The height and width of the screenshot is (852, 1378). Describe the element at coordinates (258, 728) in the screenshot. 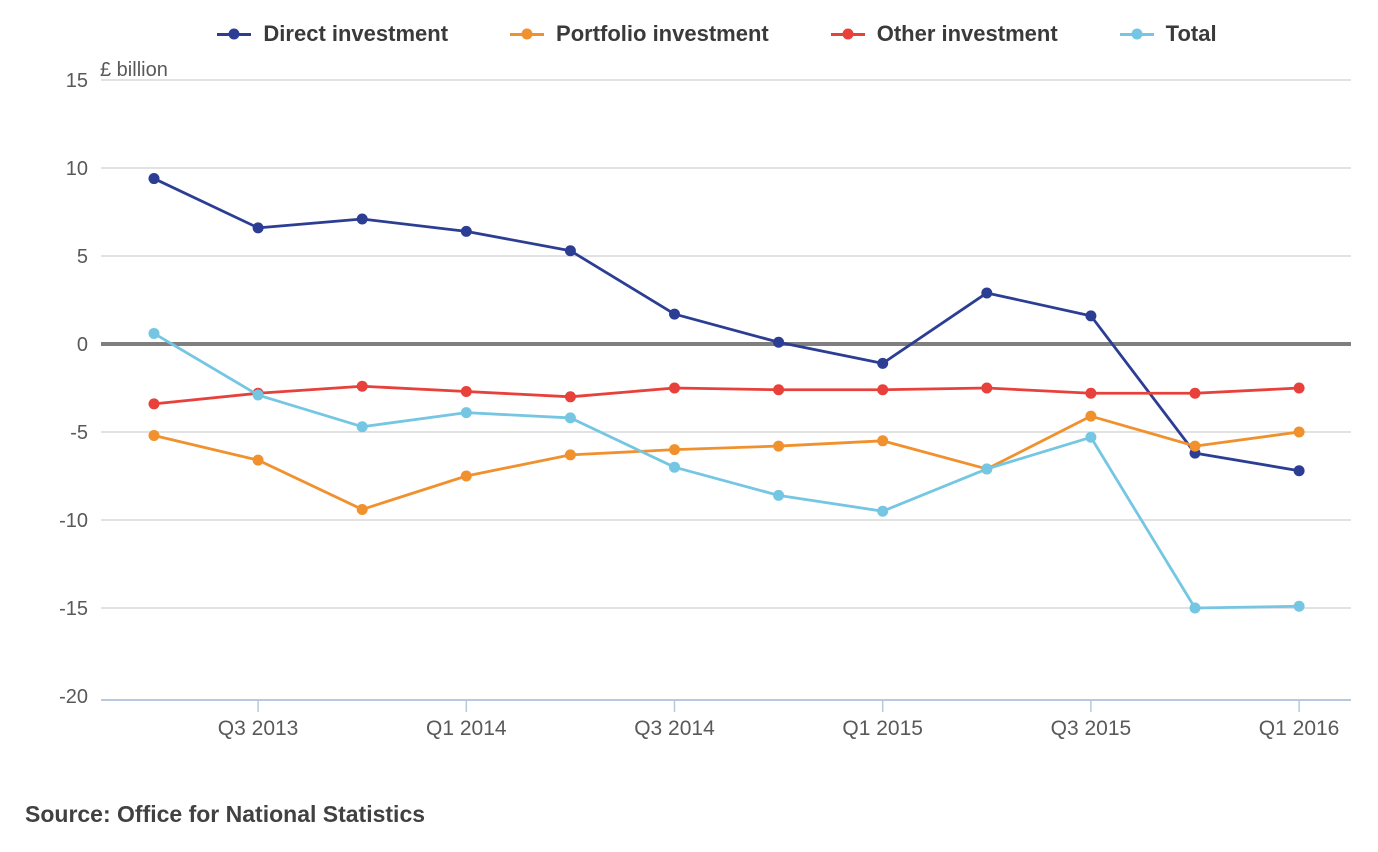

I see `x-tick-label: Q3 2013` at that location.